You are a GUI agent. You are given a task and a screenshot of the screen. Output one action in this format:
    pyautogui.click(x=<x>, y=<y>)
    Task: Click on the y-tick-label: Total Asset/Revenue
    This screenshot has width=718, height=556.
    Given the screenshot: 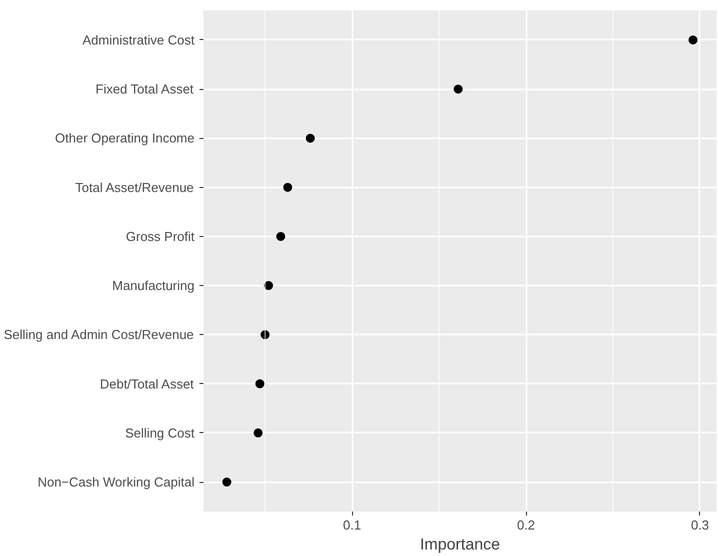 What is the action you would take?
    pyautogui.click(x=134, y=187)
    